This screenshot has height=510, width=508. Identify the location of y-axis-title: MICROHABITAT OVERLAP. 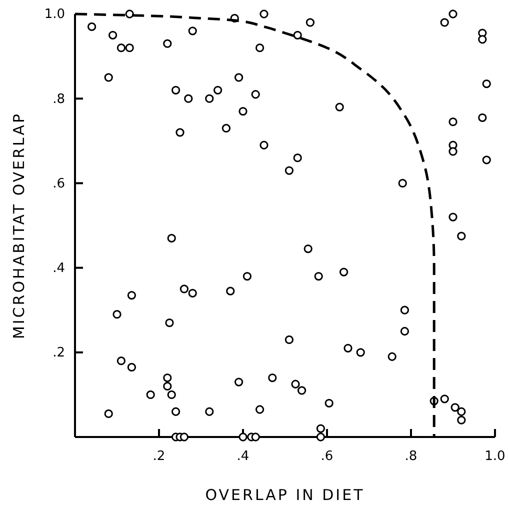
(19, 226).